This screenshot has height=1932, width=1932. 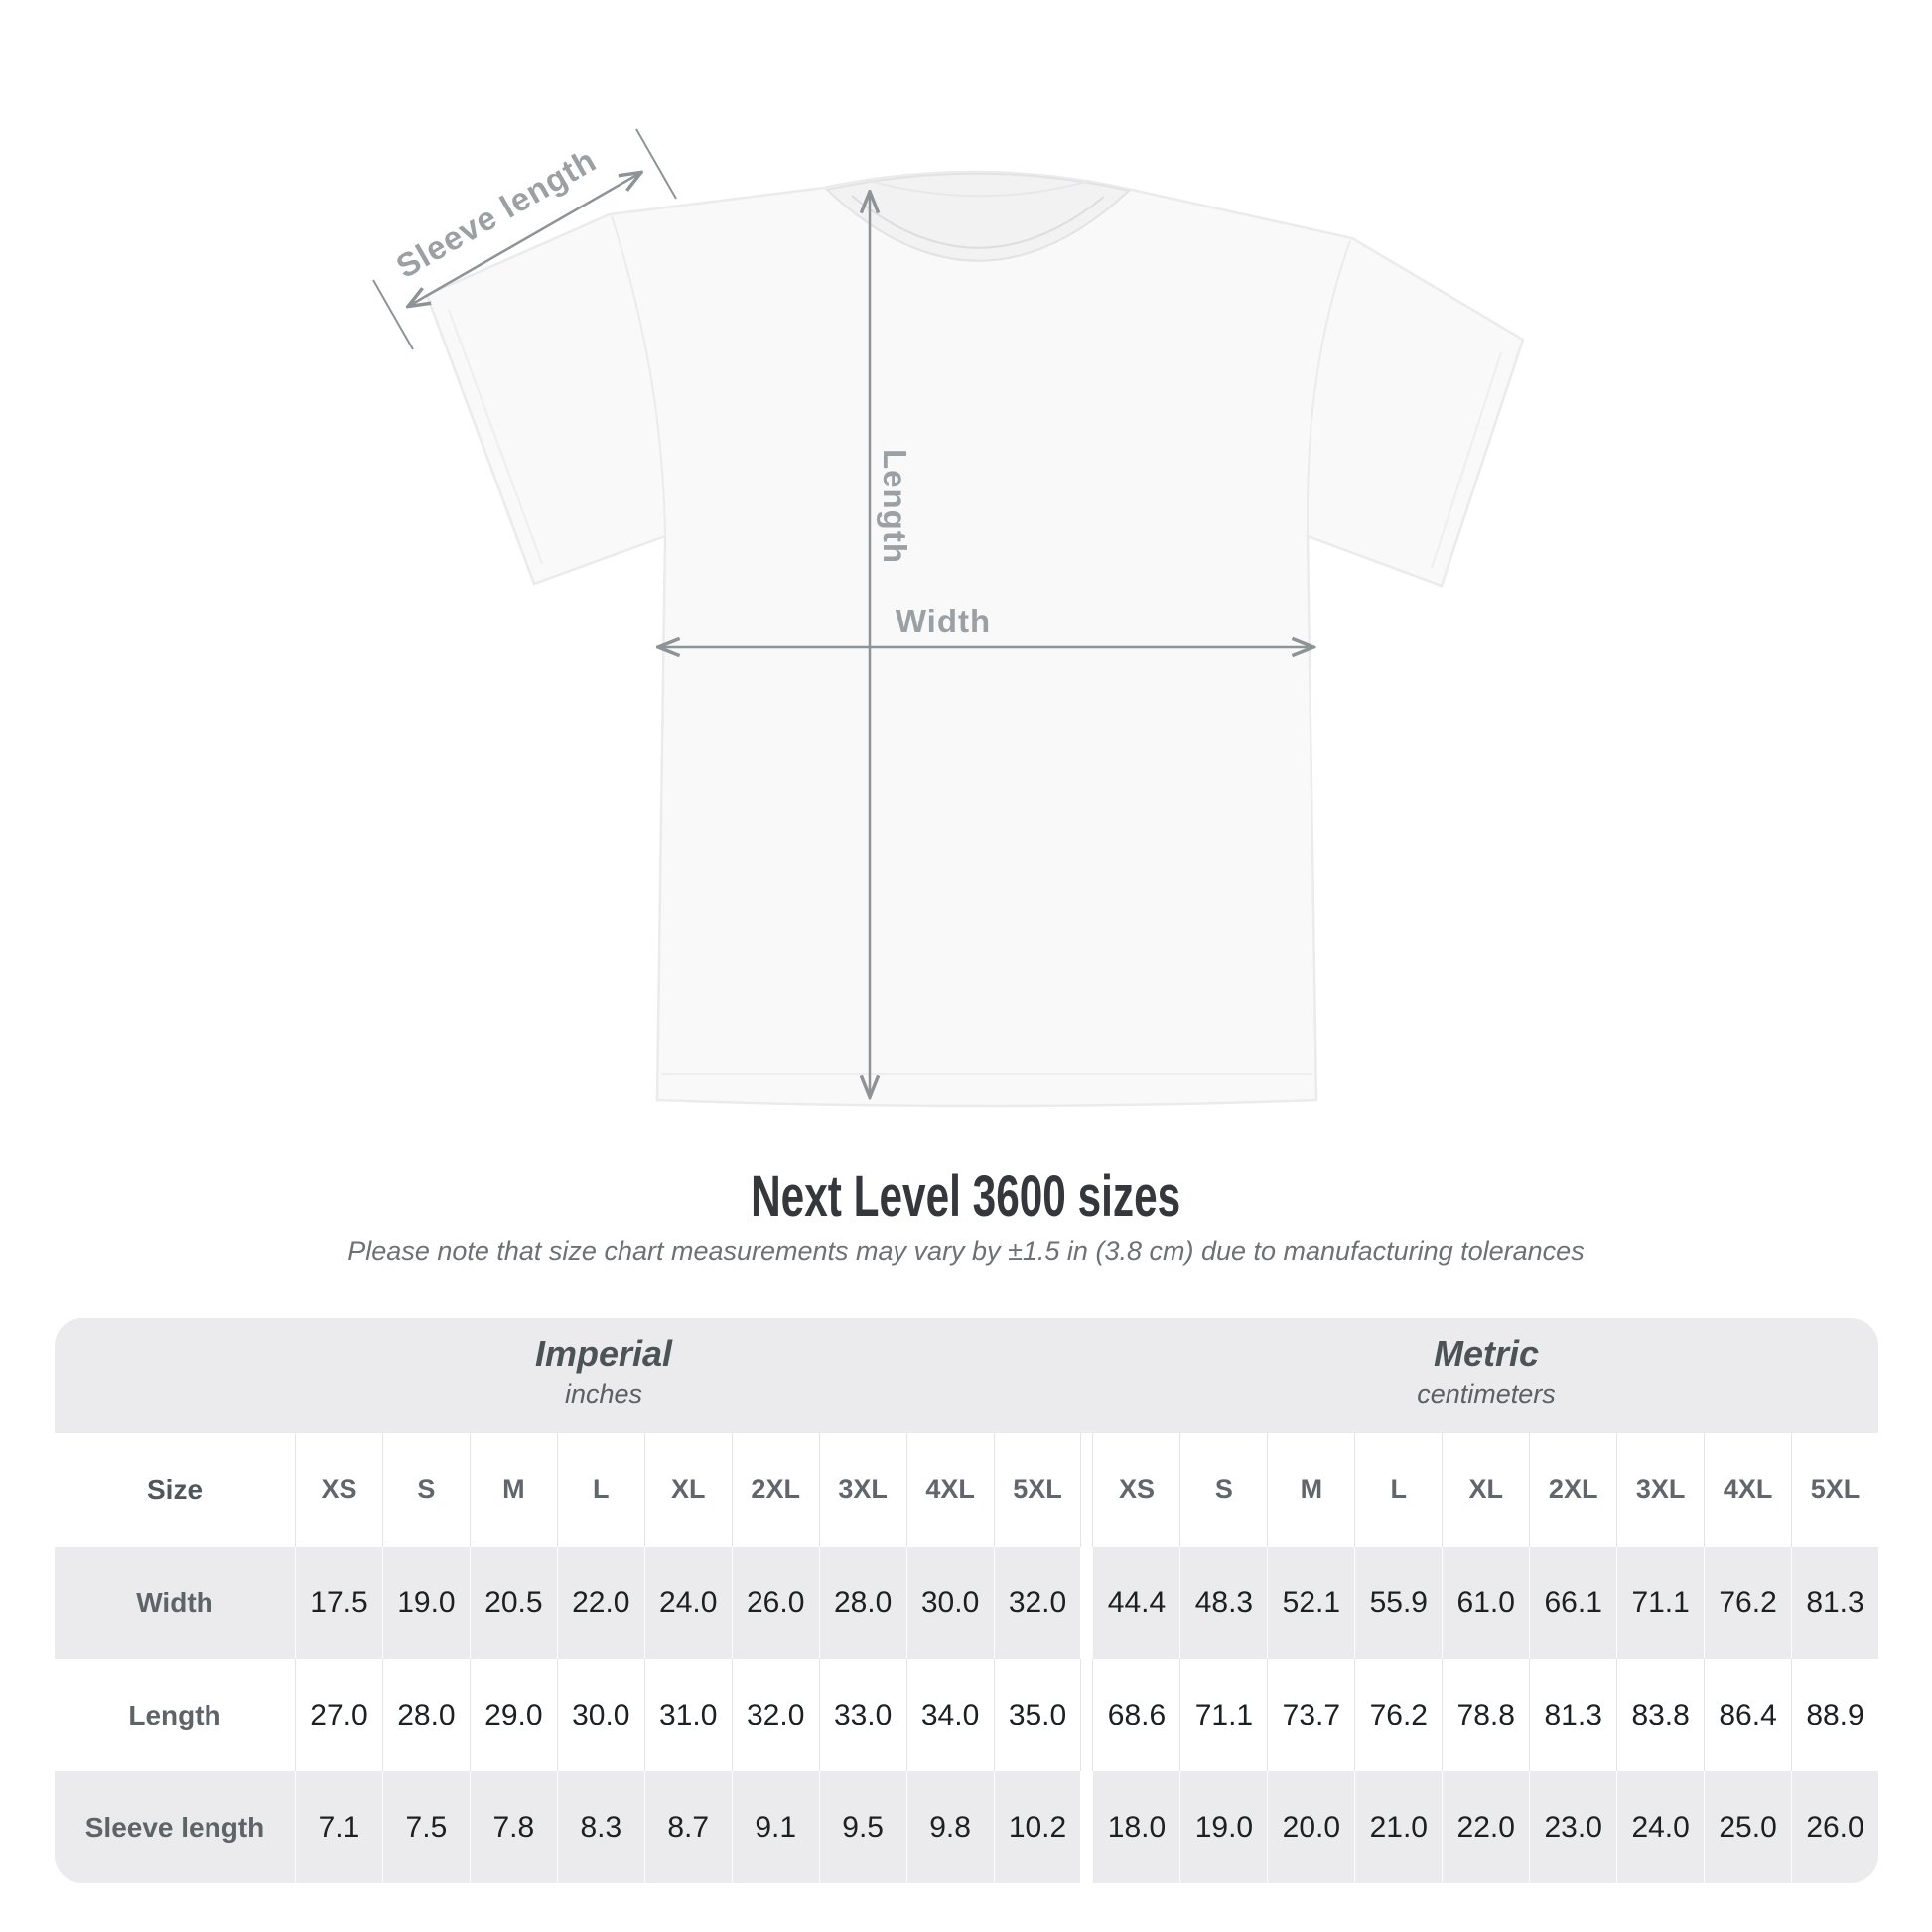 What do you see at coordinates (1748, 1827) in the screenshot?
I see `table-cell: 25.0` at bounding box center [1748, 1827].